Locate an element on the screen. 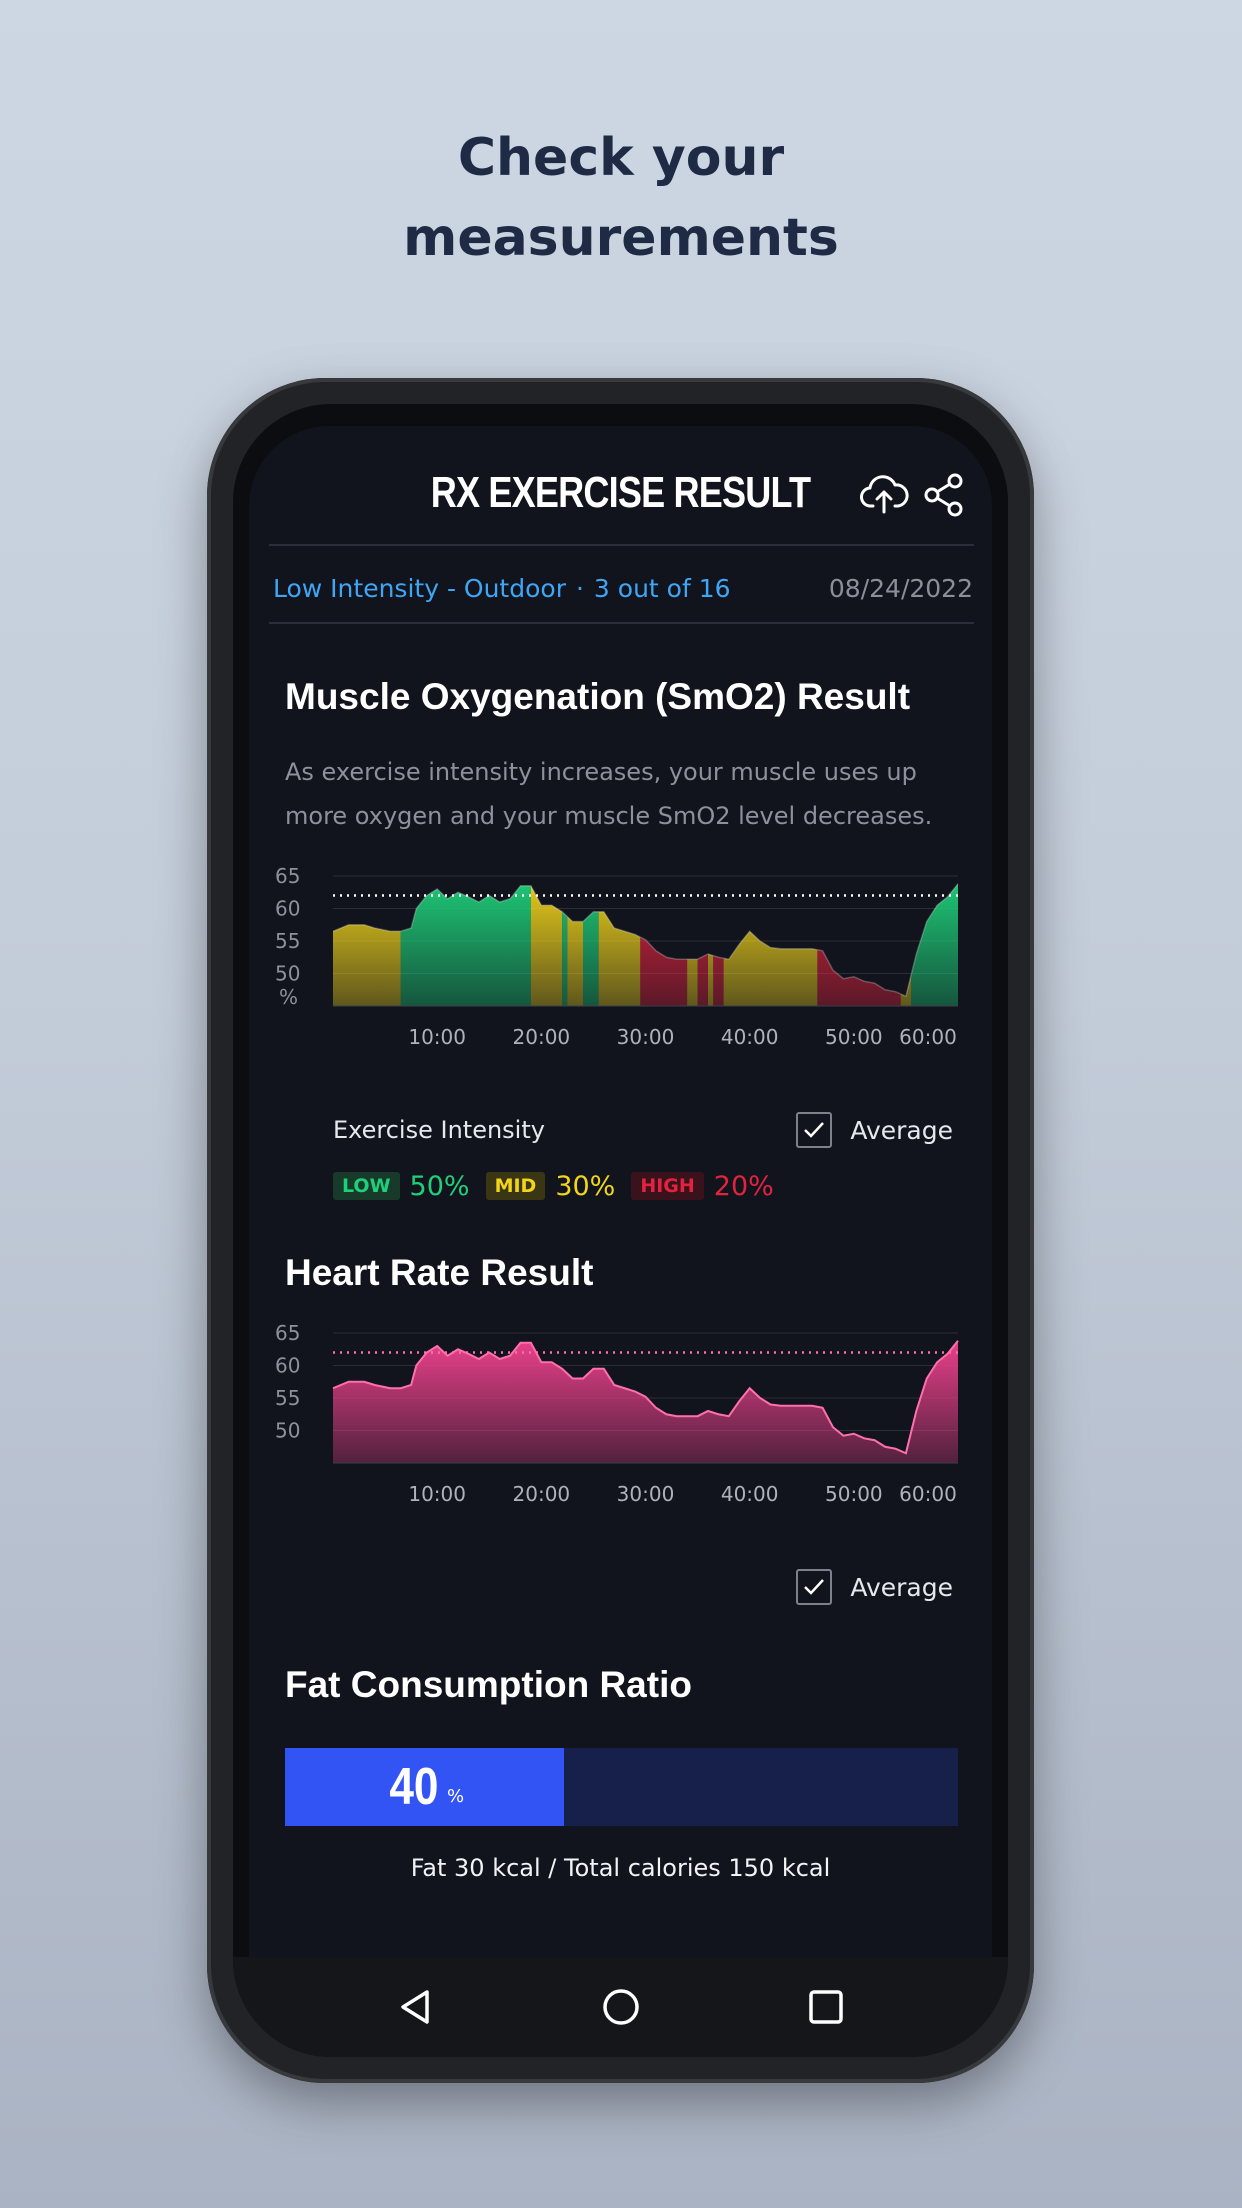 This screenshot has width=1242, height=2208. back-triangle-icon is located at coordinates (416, 2007).